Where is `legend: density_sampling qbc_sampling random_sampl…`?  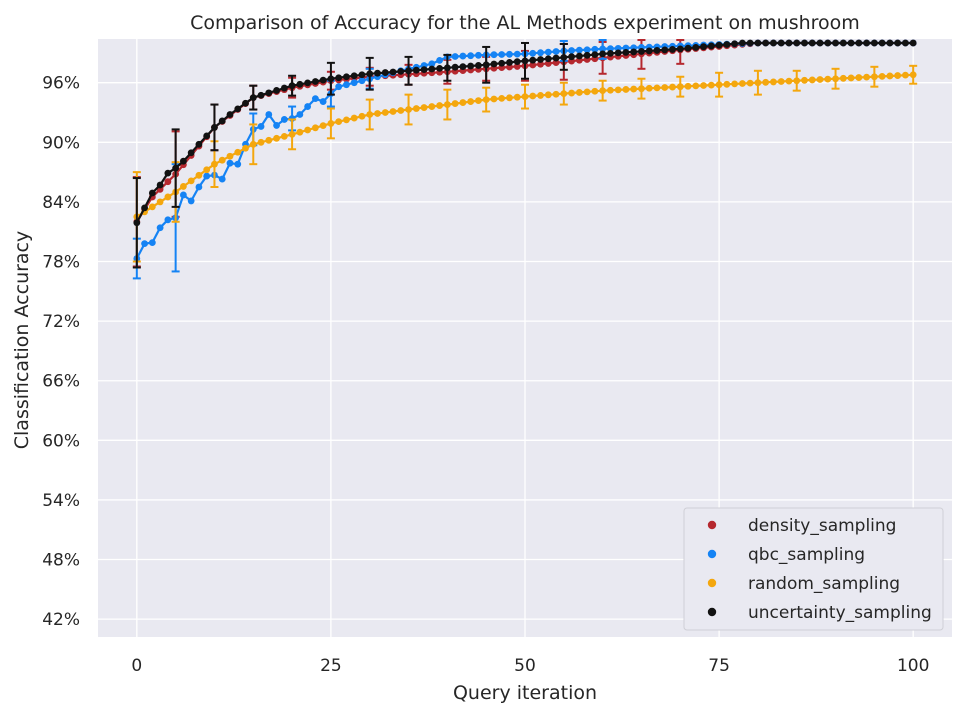 legend: density_sampling qbc_sampling random_sampl… is located at coordinates (813, 569).